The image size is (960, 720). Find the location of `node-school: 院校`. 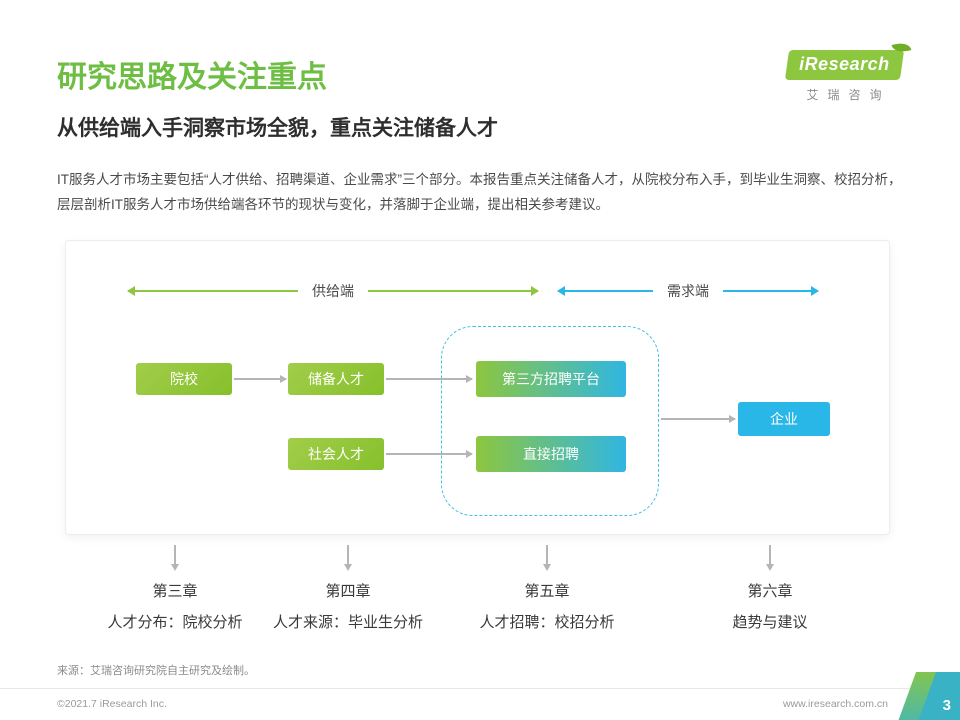

node-school: 院校 is located at coordinates (184, 379).